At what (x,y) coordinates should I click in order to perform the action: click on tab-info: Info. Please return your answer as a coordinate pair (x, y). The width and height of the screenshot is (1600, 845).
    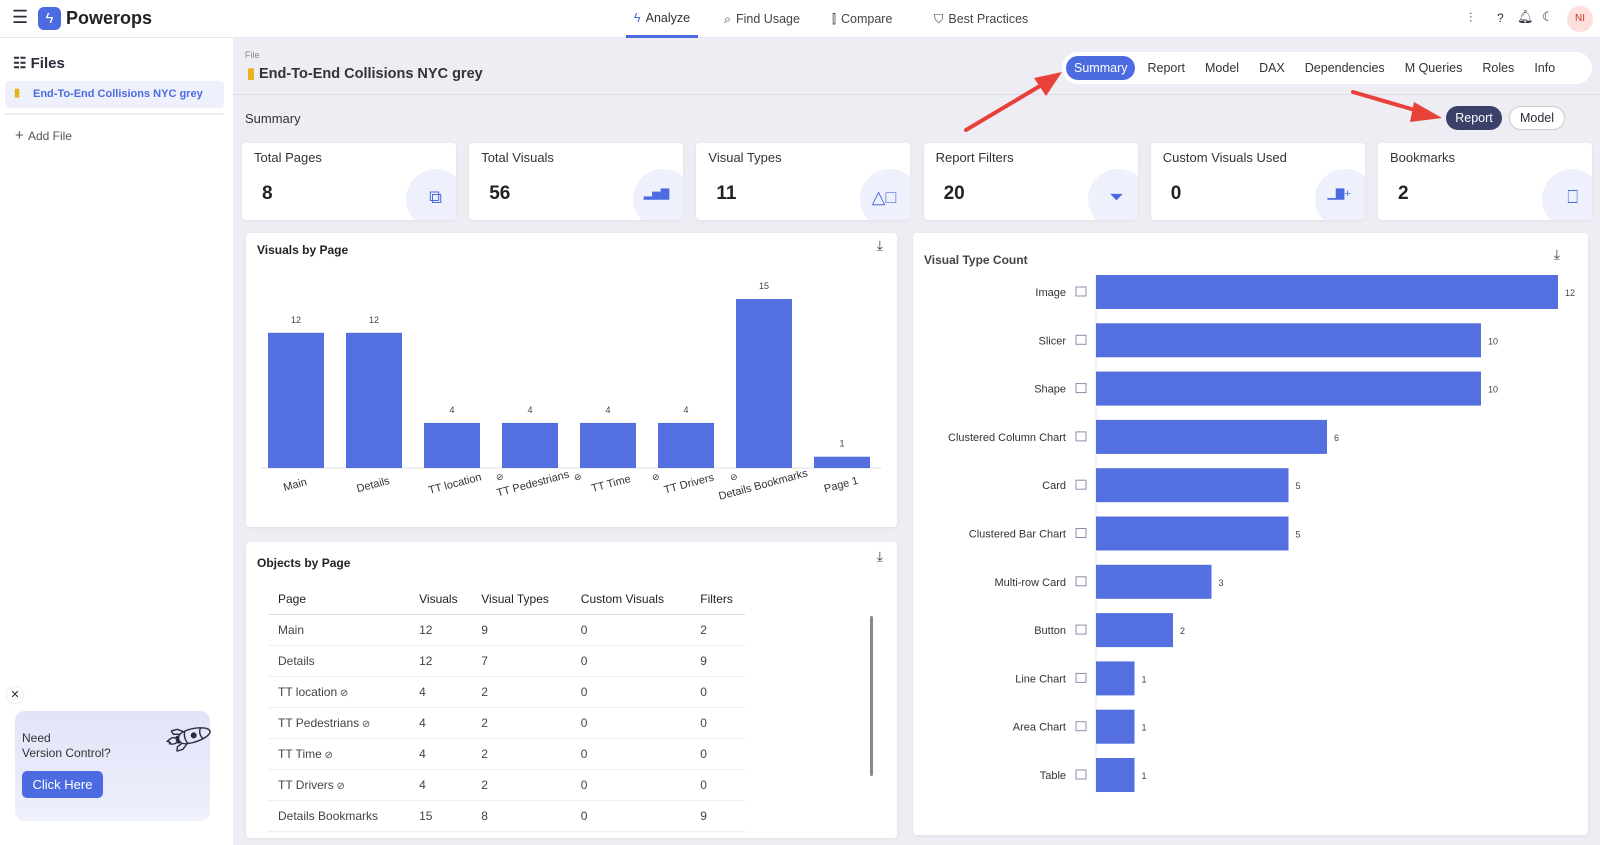
    Looking at the image, I should click on (1545, 68).